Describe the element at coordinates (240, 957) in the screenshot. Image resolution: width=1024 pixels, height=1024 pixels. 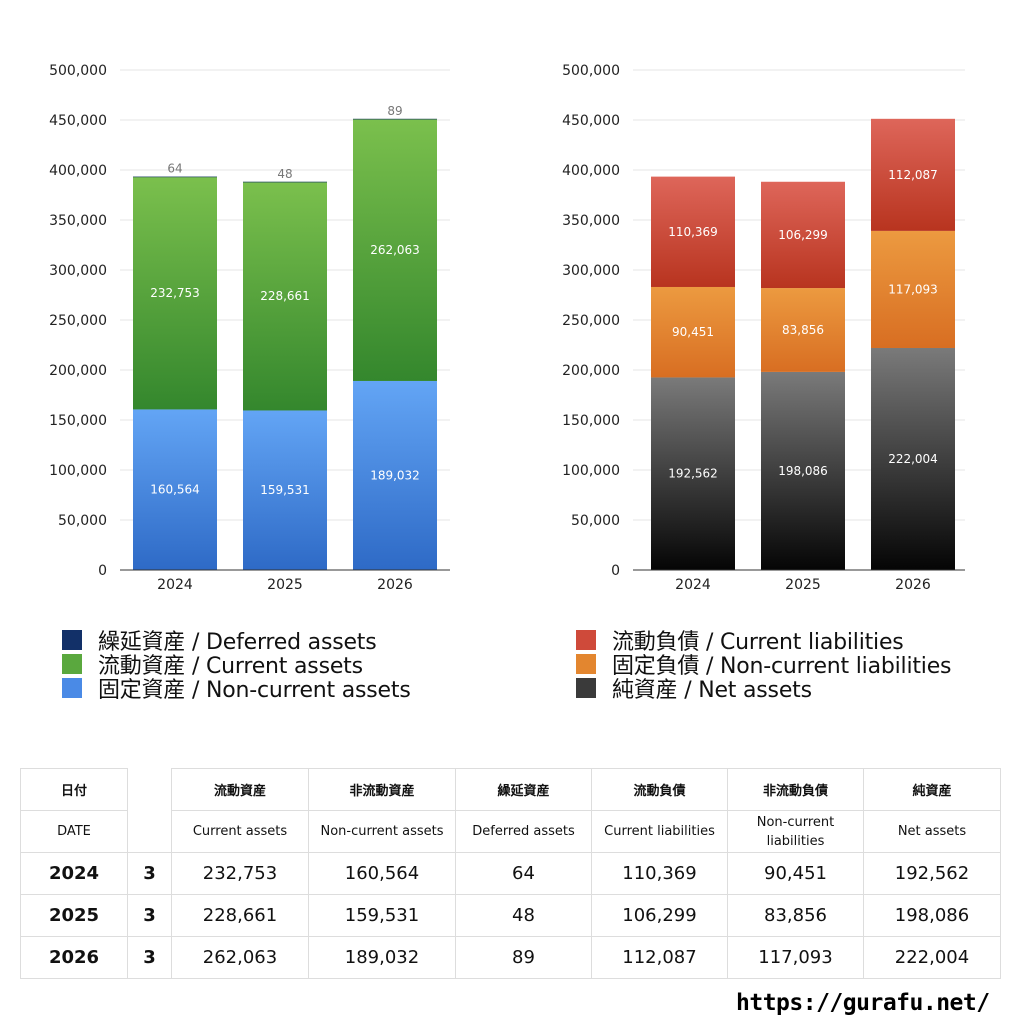
I see `cell-current-assets: 262,063` at that location.